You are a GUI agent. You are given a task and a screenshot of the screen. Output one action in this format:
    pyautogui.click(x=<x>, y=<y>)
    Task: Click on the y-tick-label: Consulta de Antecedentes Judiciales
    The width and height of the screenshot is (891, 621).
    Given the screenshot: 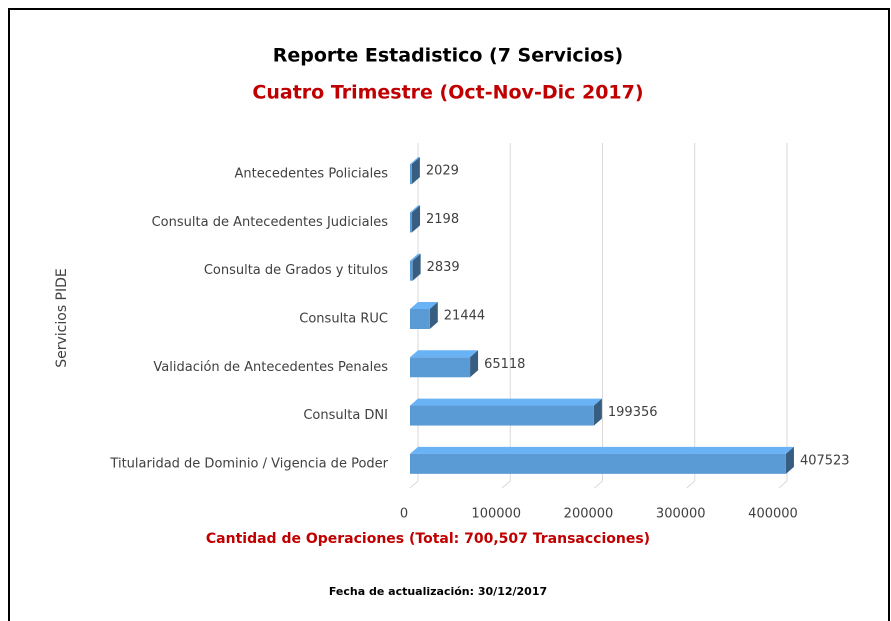 What is the action you would take?
    pyautogui.click(x=270, y=222)
    